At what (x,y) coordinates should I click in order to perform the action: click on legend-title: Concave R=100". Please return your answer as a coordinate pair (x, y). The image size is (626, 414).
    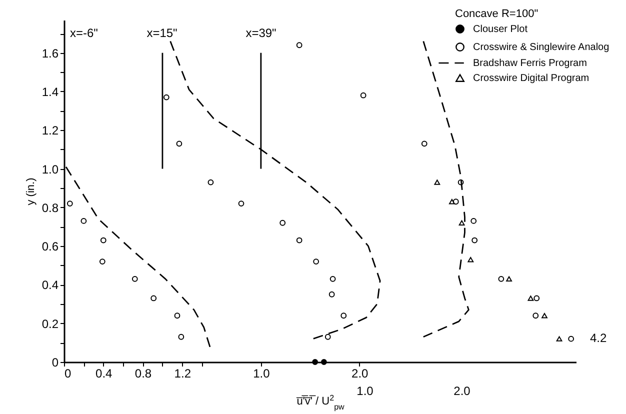
    Looking at the image, I should click on (496, 14).